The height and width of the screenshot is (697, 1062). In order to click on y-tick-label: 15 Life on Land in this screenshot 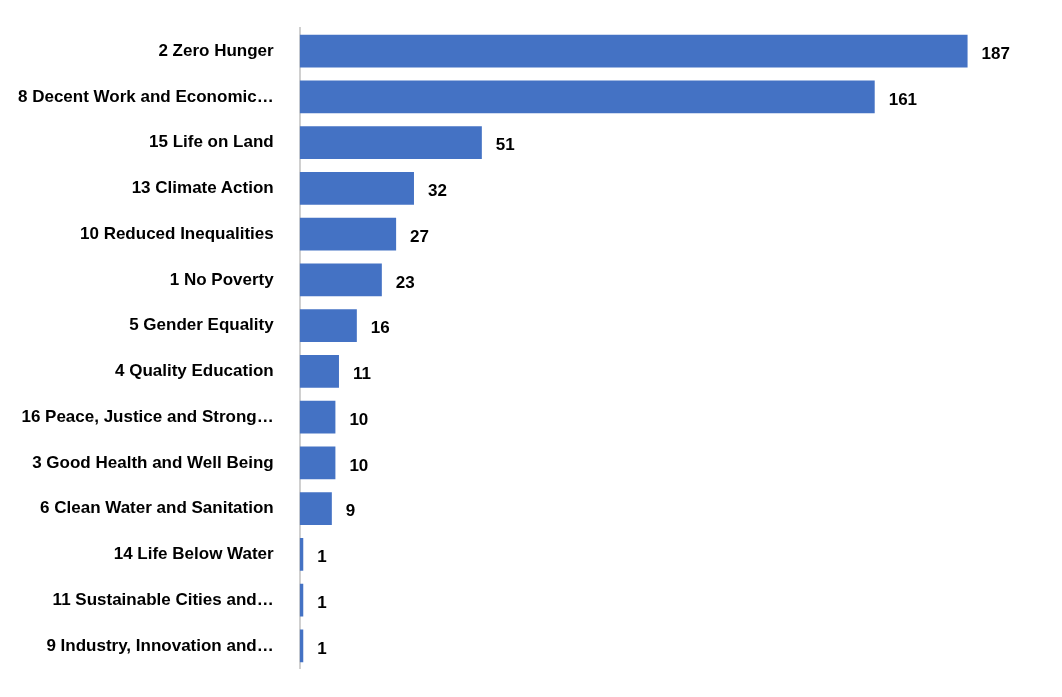, I will do `click(211, 142)`.